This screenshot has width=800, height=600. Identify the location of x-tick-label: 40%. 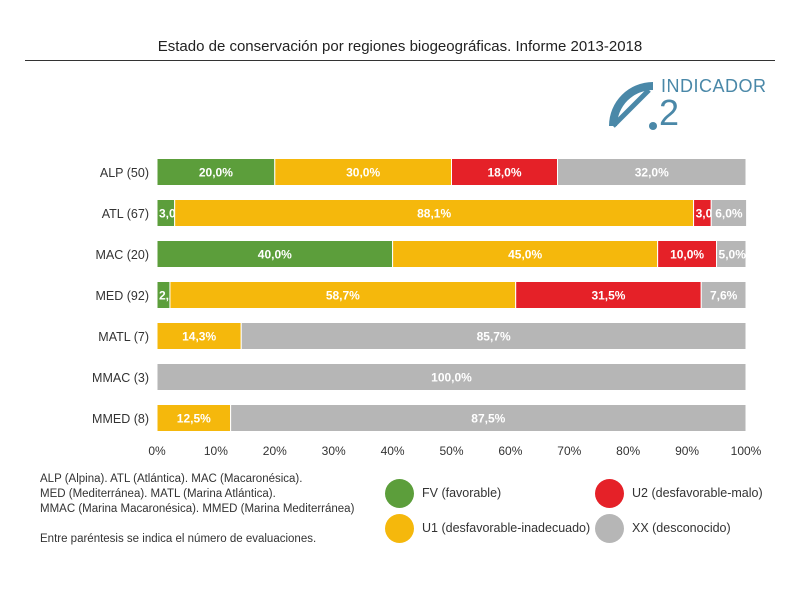
(393, 451).